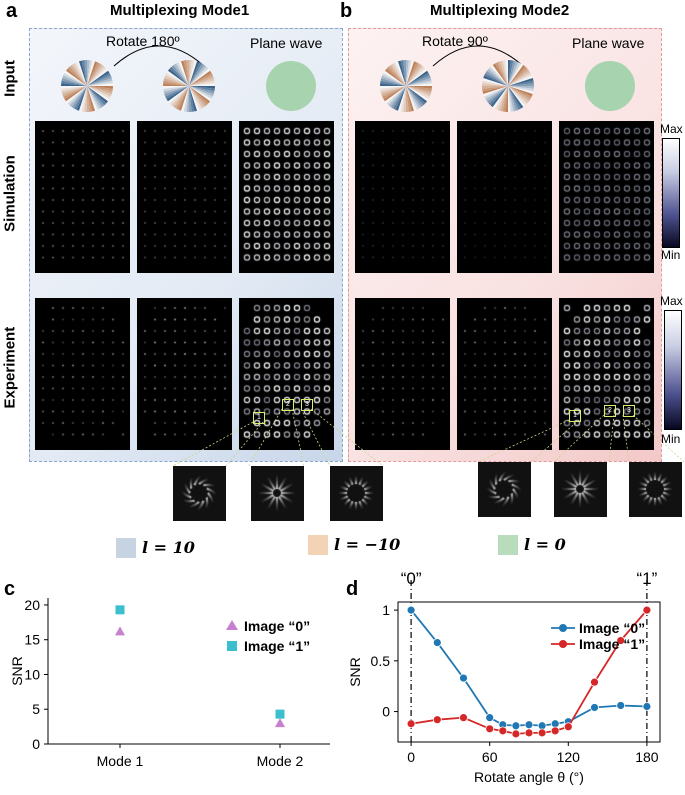  I want to click on legend-swatch-l0, so click(508, 545).